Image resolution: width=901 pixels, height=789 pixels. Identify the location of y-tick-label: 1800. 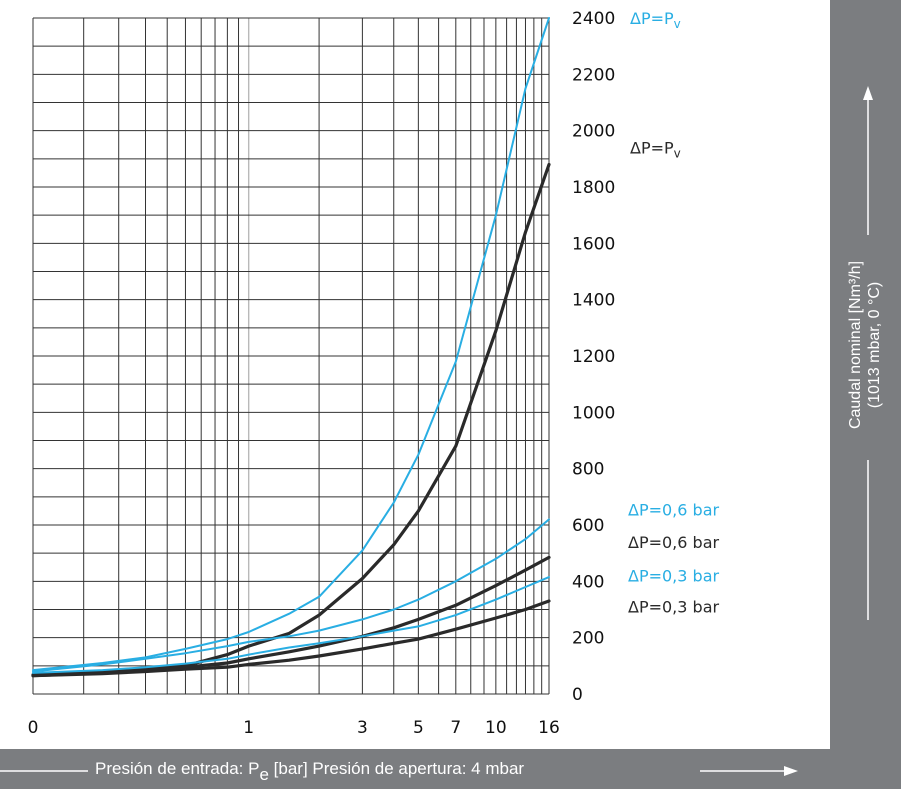
(593, 188).